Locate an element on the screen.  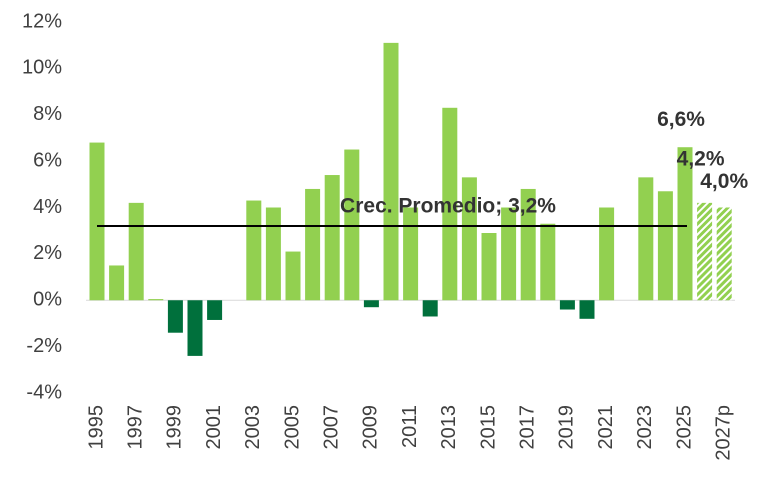
x-tick-label: 2011 is located at coordinates (410, 426).